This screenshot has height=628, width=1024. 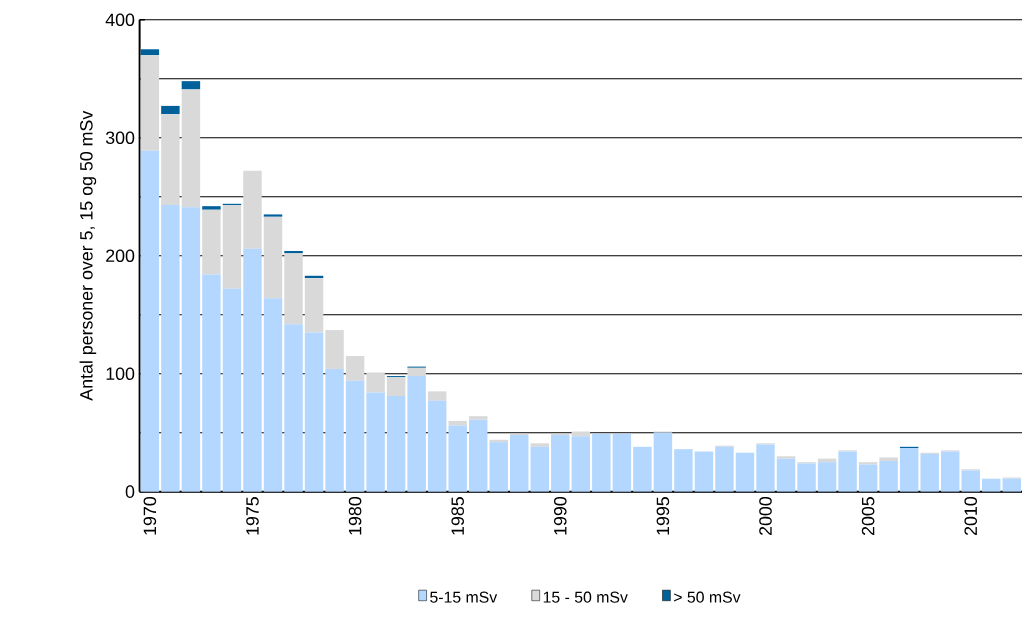 What do you see at coordinates (585, 597) in the screenshot?
I see `legend-label: 15 - 50 mSv` at bounding box center [585, 597].